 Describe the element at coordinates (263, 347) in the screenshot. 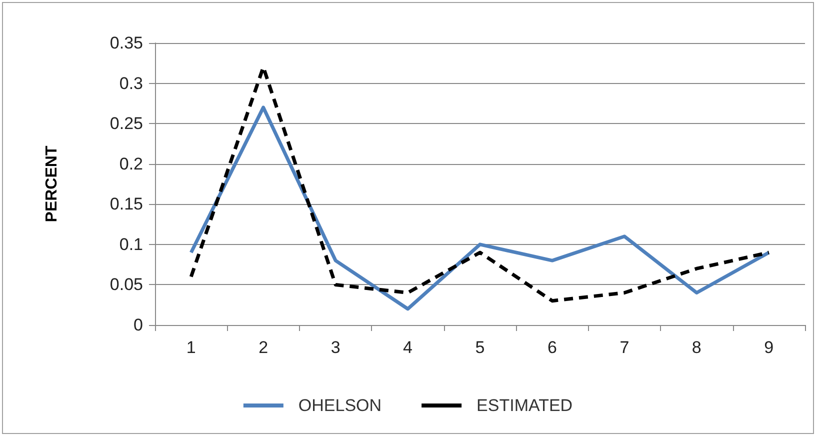

I see `x-tick-label: 2` at that location.